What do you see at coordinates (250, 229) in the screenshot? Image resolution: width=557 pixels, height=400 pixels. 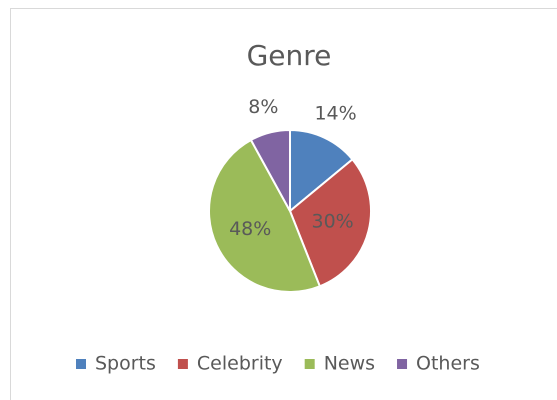 I see `data-label: 48%` at bounding box center [250, 229].